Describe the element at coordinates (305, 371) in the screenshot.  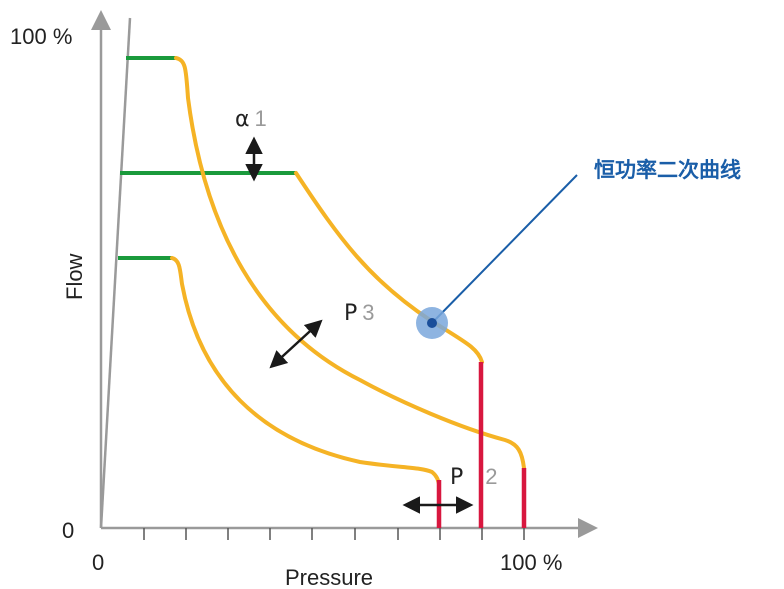
I see `power-curve-bottom` at that location.